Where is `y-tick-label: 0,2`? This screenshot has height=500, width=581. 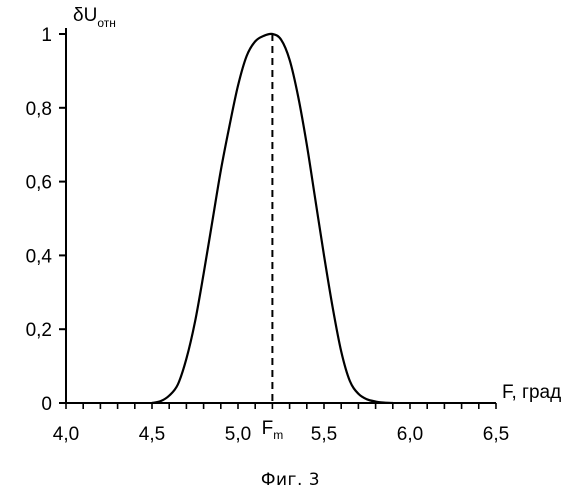 y-tick-label: 0,2 is located at coordinates (39, 330).